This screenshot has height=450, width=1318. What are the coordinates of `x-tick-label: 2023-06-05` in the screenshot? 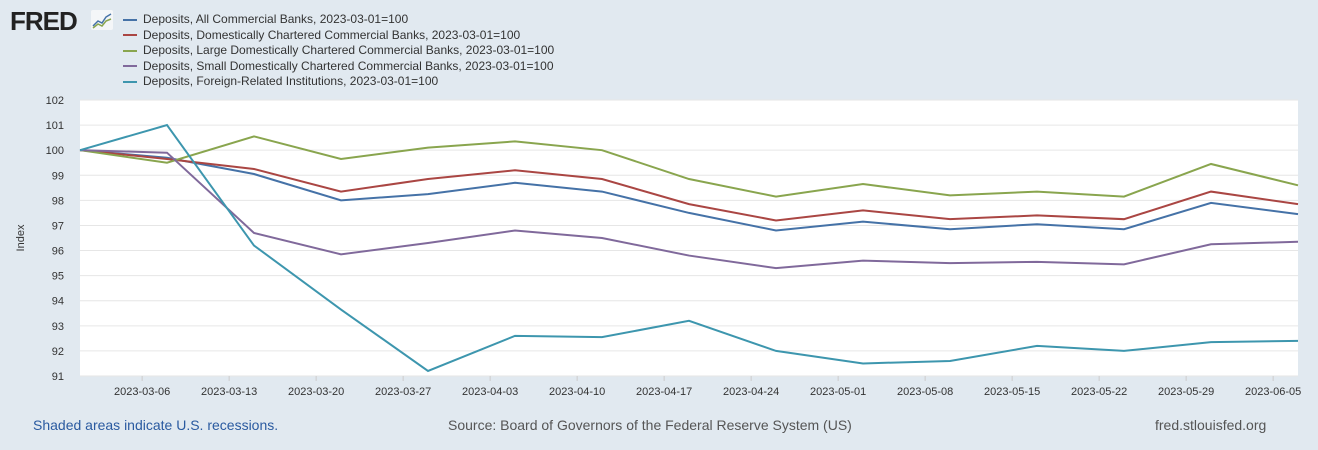 It's located at (1273, 392).